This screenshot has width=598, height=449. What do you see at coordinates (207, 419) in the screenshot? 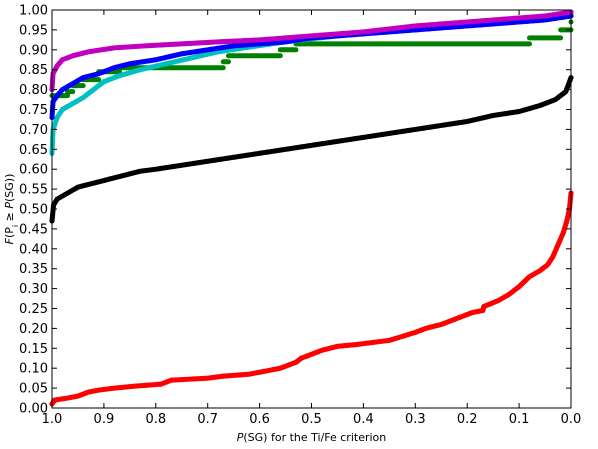
I see `x-tick-label: 0.7` at bounding box center [207, 419].